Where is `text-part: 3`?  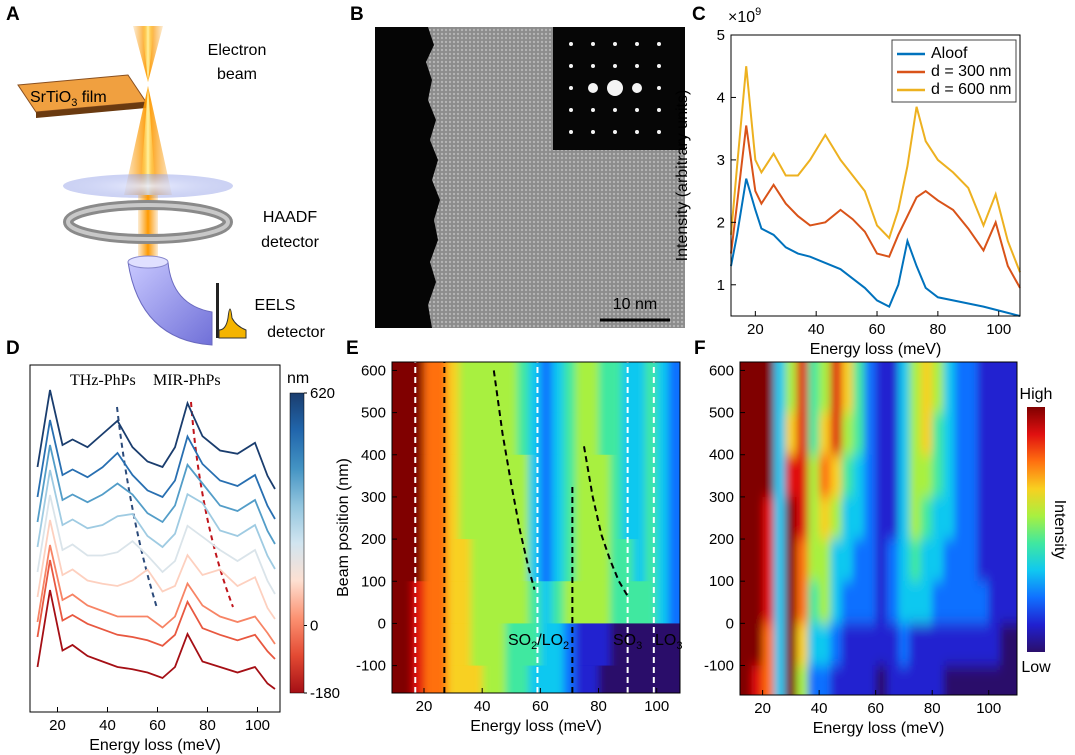 text-part: 3 is located at coordinates (74, 103).